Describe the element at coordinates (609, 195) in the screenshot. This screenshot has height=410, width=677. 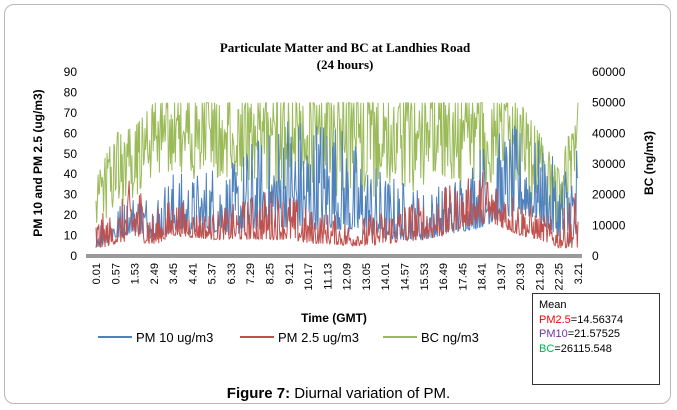
I see `y-right-tick-label: 20000` at that location.